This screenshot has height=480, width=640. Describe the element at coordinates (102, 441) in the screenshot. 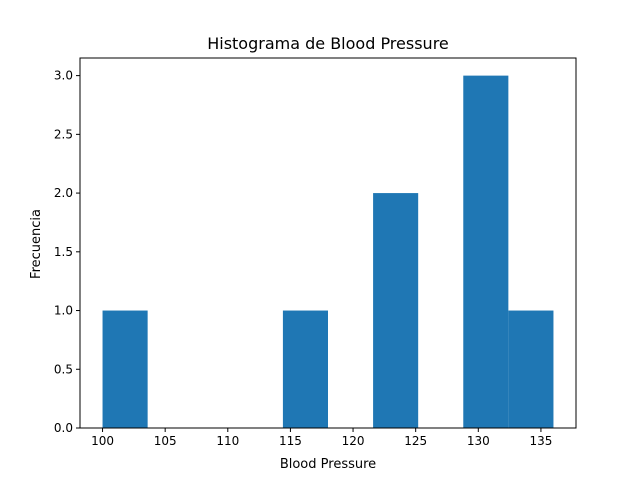

I see `x-tick-label: 100` at that location.